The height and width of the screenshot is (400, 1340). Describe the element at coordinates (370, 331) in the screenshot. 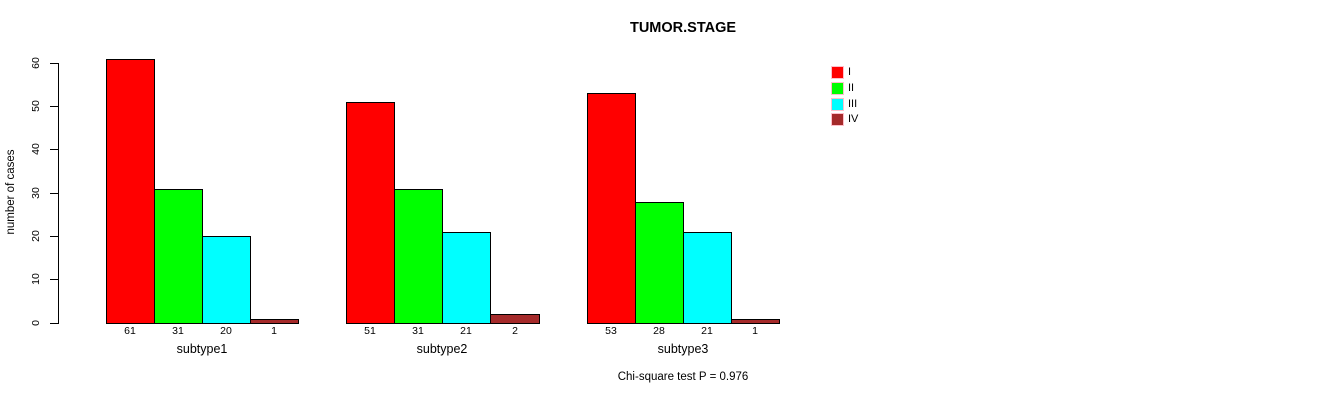

I see `bar-value-label: 51` at that location.